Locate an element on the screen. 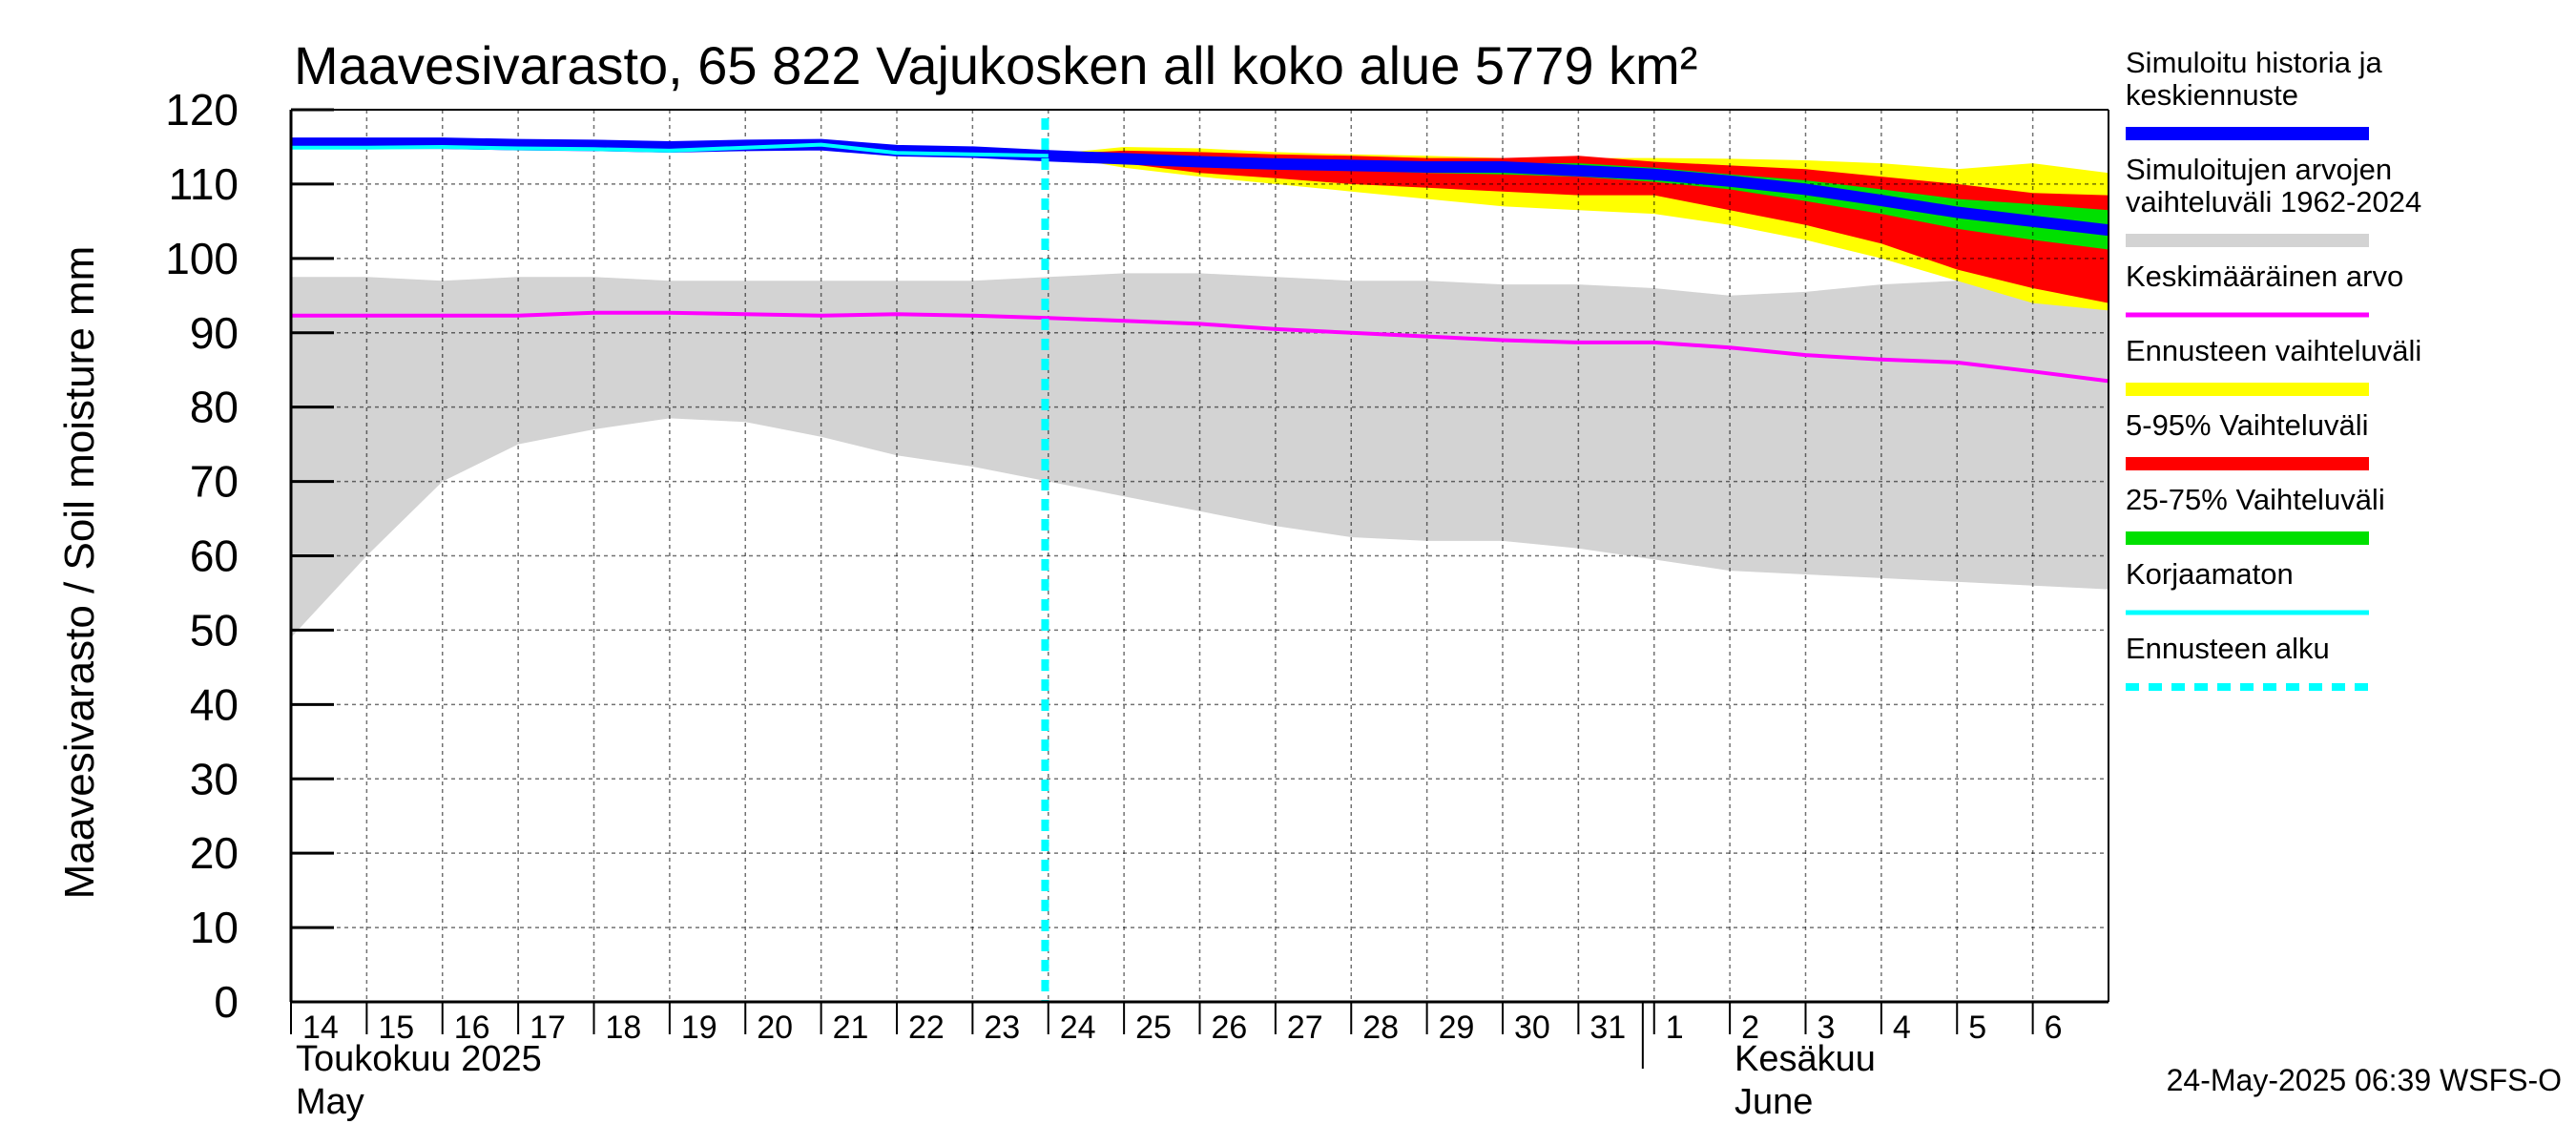  legend-label: 5-95% Vaihteluväli is located at coordinates (2247, 425).